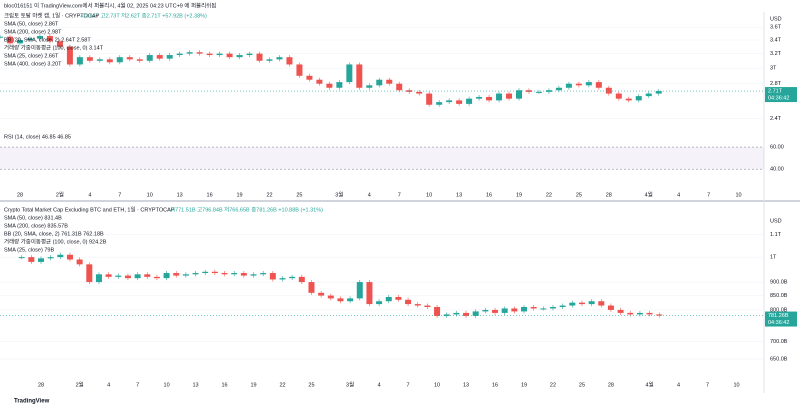 The image size is (800, 407). What do you see at coordinates (32, 402) in the screenshot?
I see `footer-brand: TradingView` at bounding box center [32, 402].